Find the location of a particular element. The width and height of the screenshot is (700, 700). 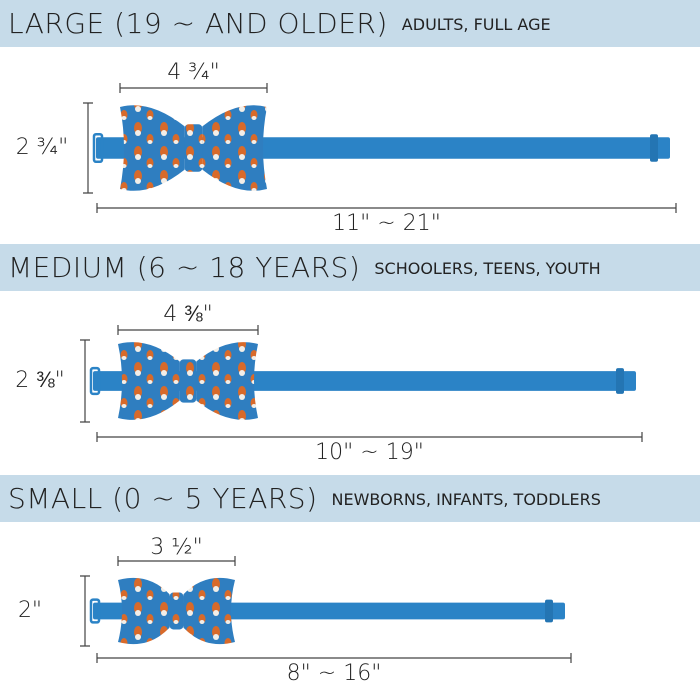

length-label: 11" ~ 21" is located at coordinates (386, 223).